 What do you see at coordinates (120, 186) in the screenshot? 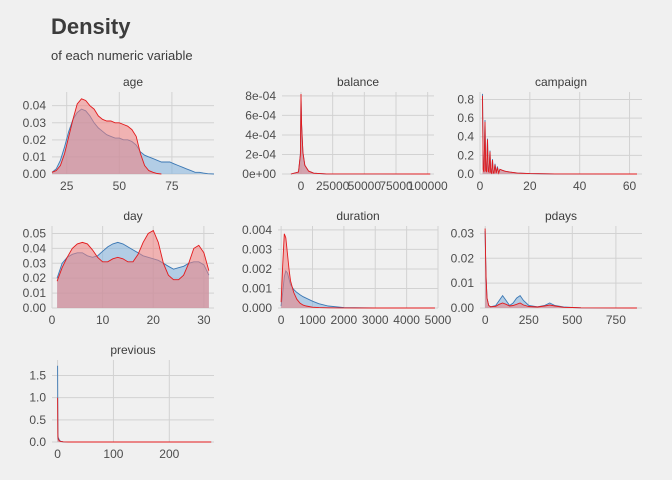
I see `x-tick-label: 50` at bounding box center [120, 186].